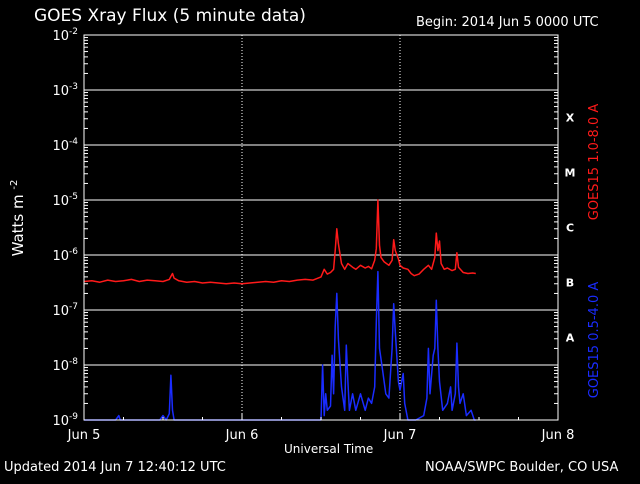  Describe the element at coordinates (65, 90) in the screenshot. I see `y-tick-label: 10⁻³` at that location.